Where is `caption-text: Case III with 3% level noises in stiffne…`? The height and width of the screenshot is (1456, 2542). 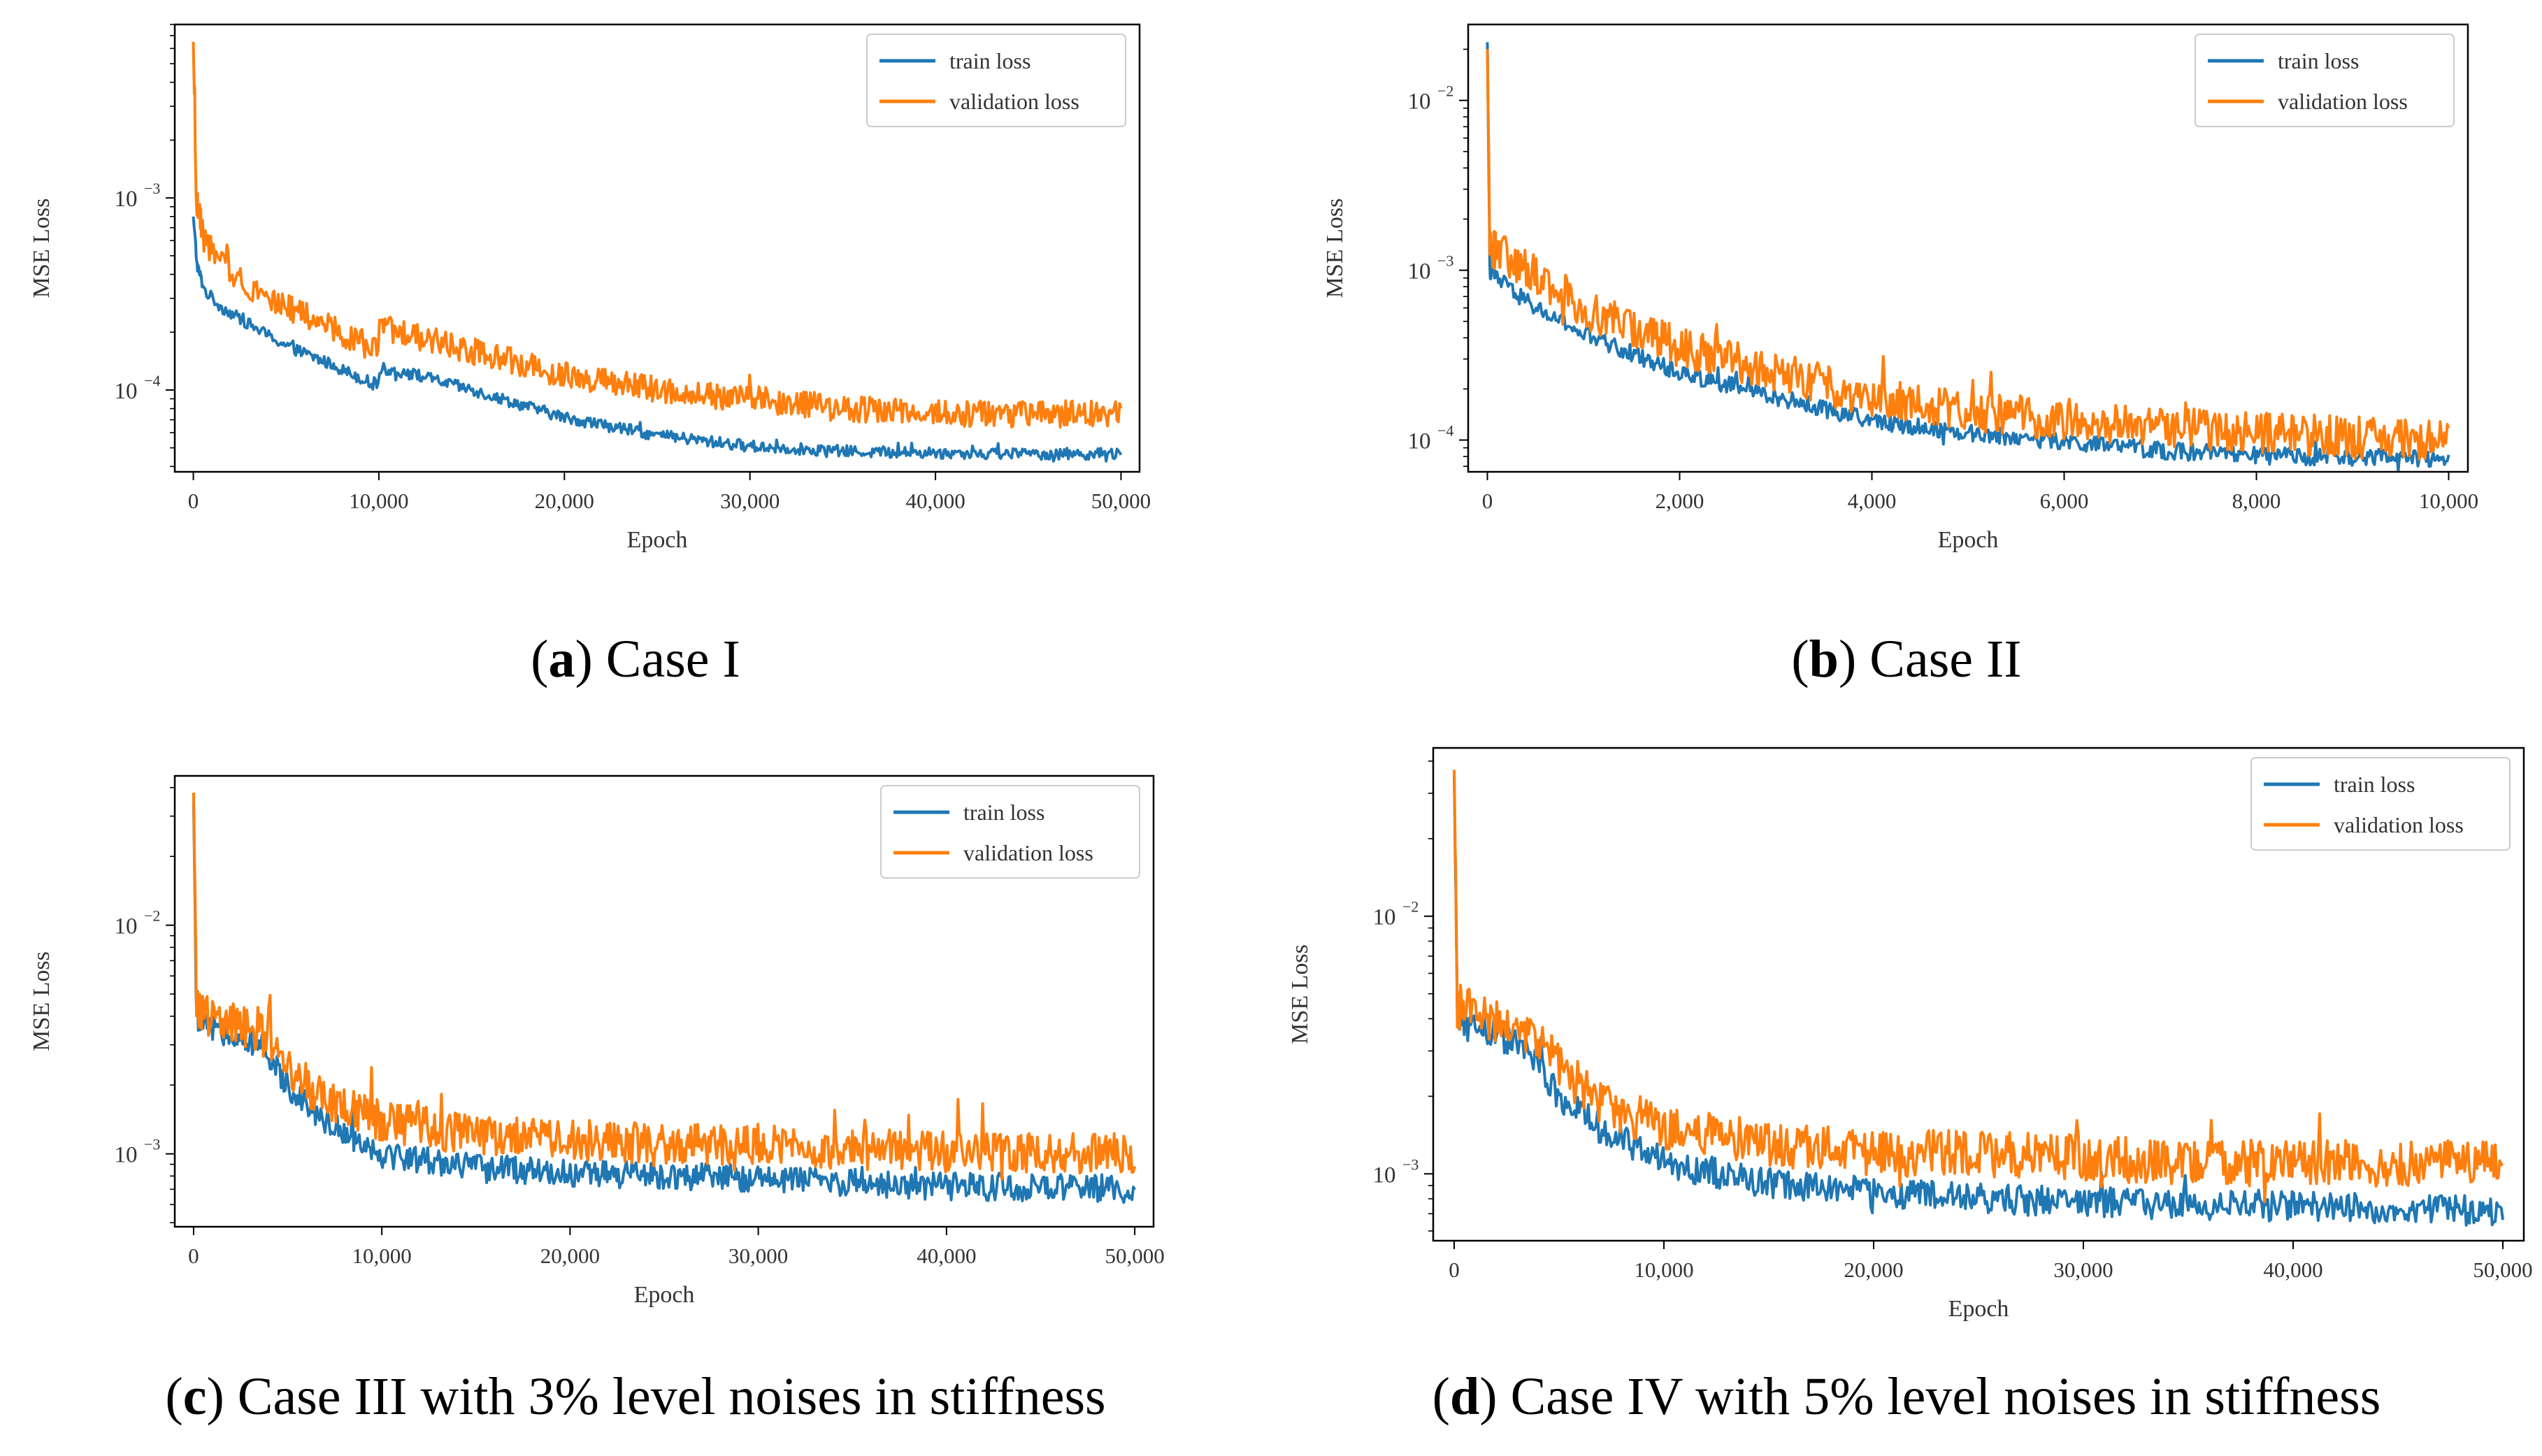
caption-text: Case III with 3% level noises in stiffne… is located at coordinates (665, 1396).